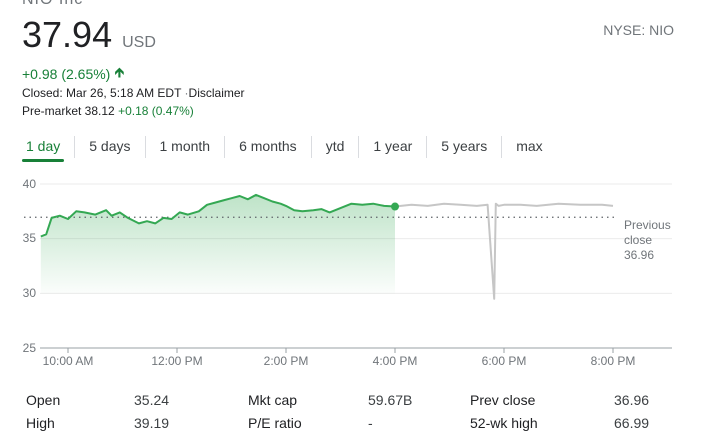 The width and height of the screenshot is (728, 438). I want to click on y-tick-label: 25, so click(30, 348).